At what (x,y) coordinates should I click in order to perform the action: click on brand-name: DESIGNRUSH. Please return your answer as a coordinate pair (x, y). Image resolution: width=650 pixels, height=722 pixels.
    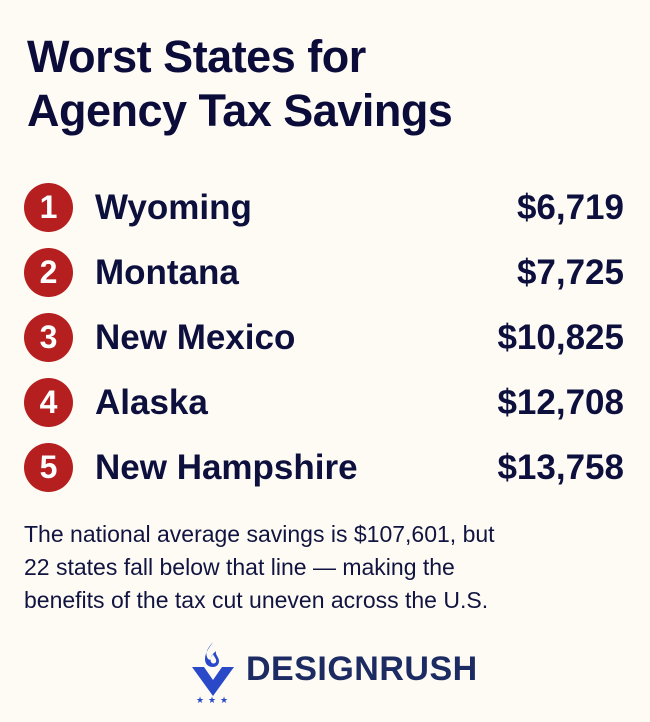
    Looking at the image, I should click on (362, 668).